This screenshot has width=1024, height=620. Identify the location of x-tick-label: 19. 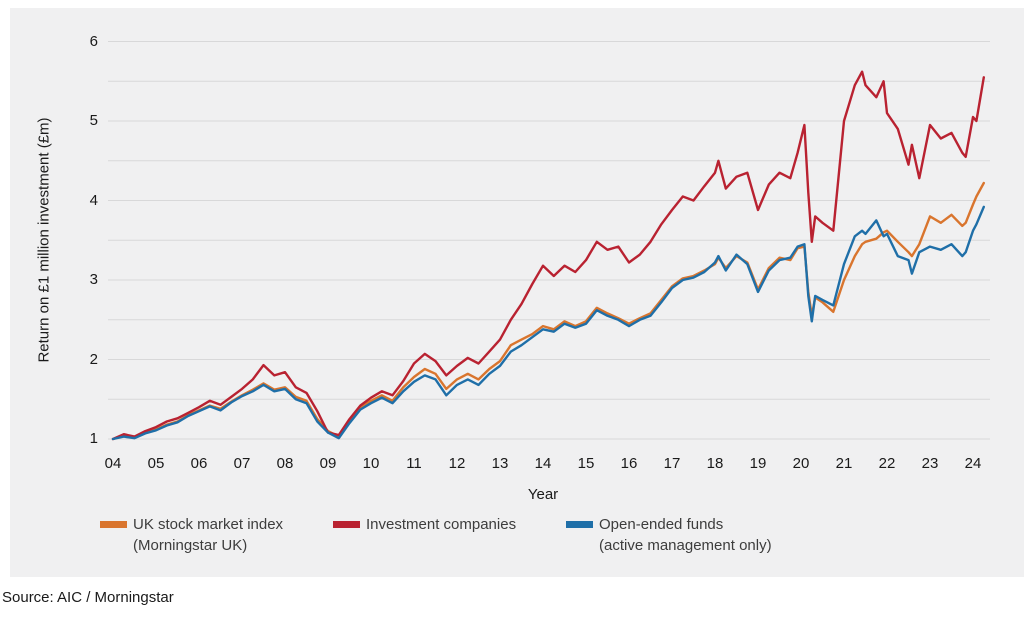
(758, 463).